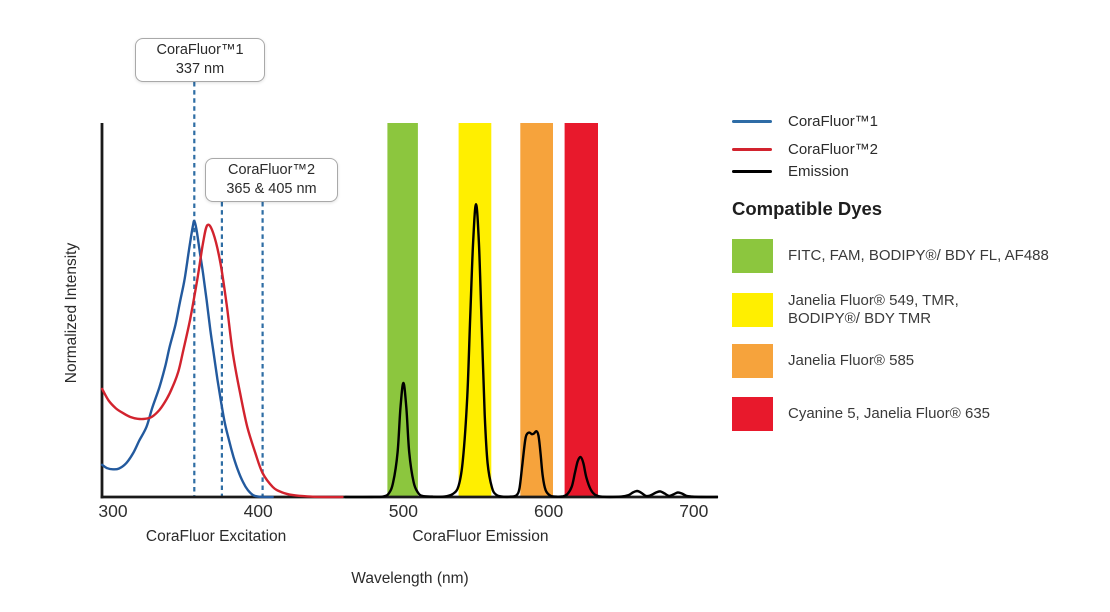 The width and height of the screenshot is (1110, 612). Describe the element at coordinates (216, 536) in the screenshot. I see `axis-caption-0: CoraFluor Excitation` at that location.